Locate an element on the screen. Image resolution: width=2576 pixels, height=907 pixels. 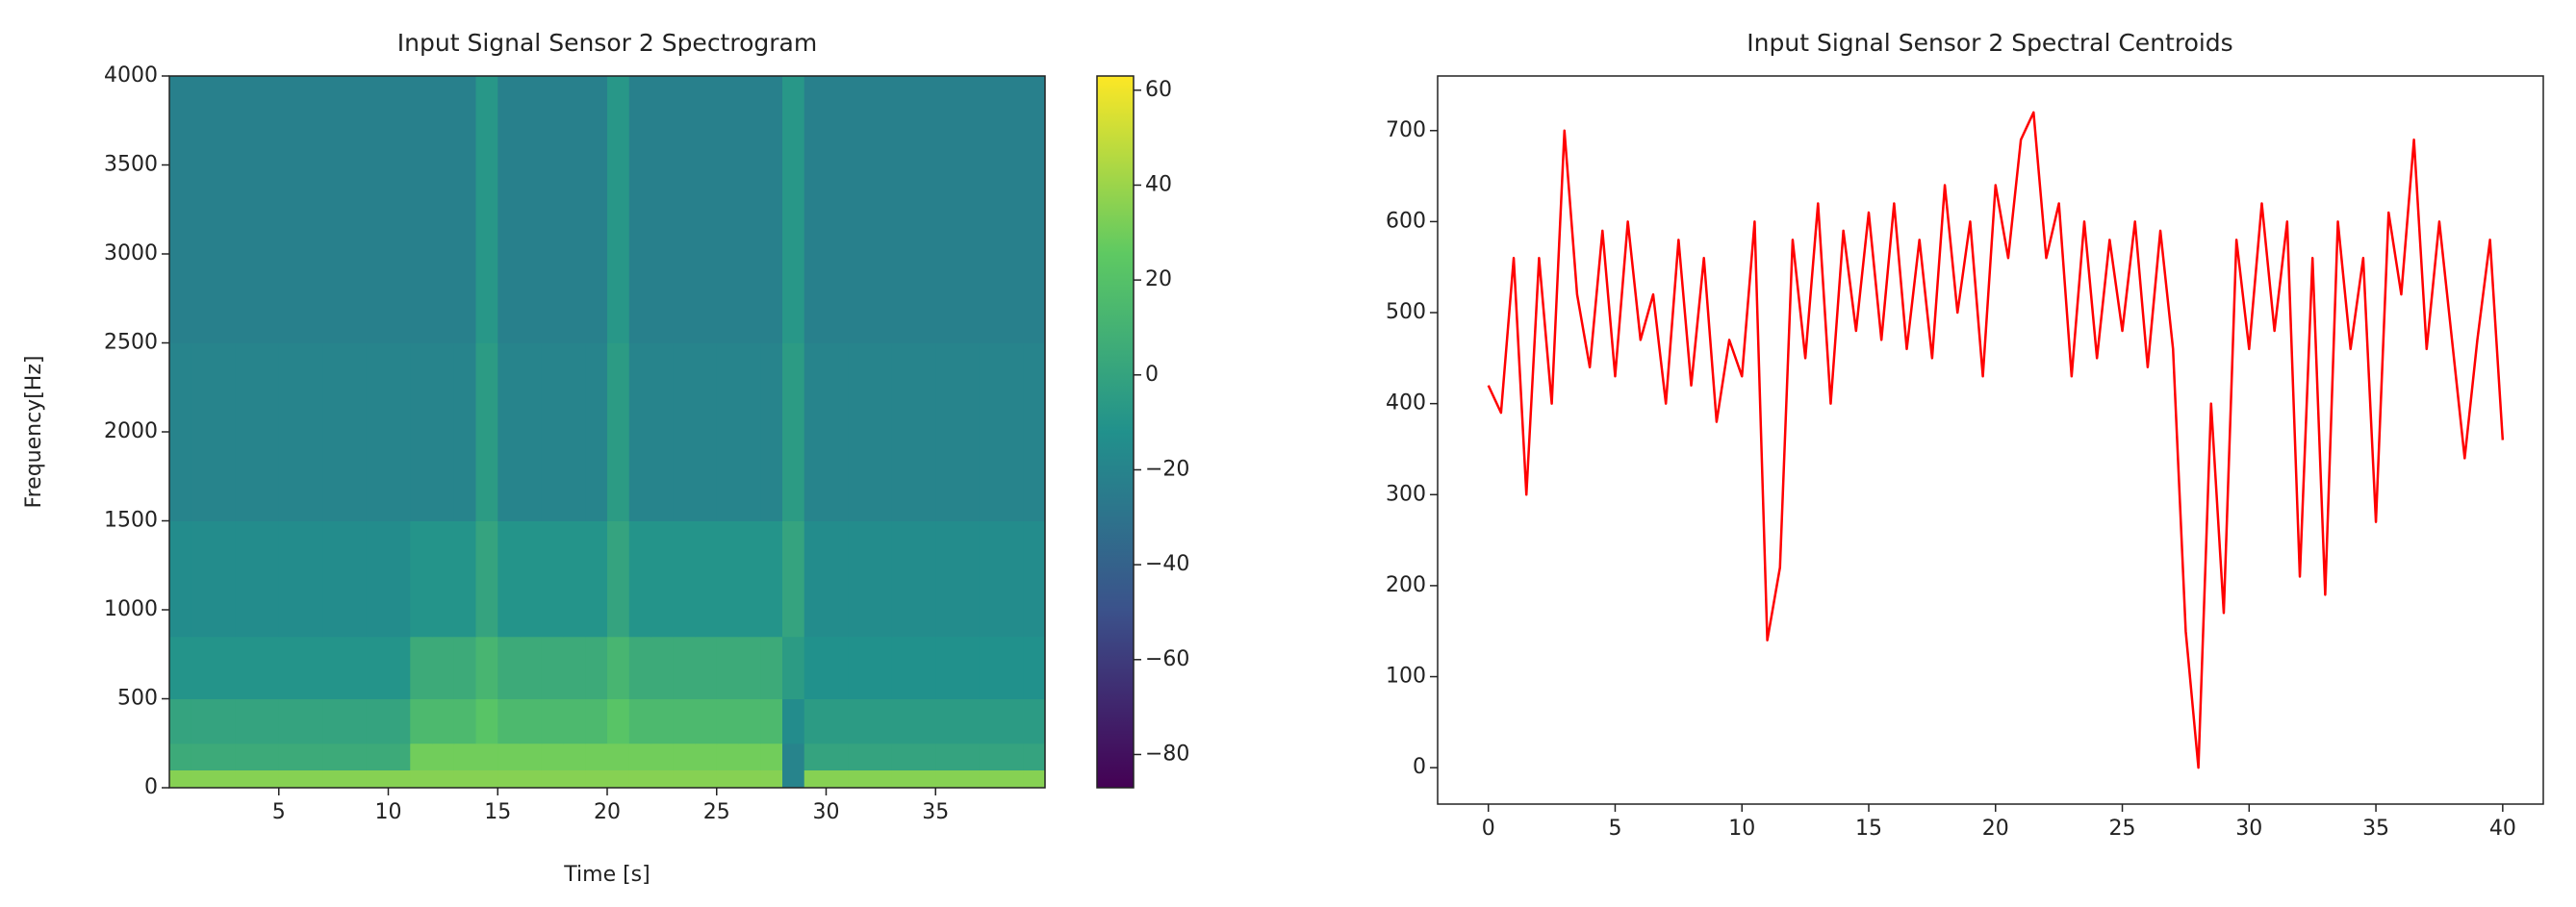
chart-title: Input Signal Sensor 2 Spectrogram is located at coordinates (607, 43).